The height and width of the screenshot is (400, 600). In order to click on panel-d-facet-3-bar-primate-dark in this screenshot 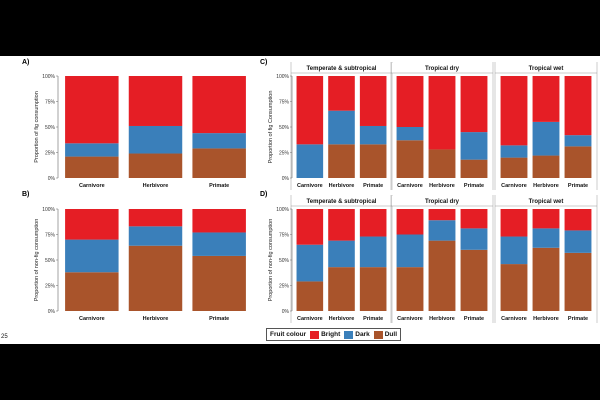, I will do `click(578, 241)`.